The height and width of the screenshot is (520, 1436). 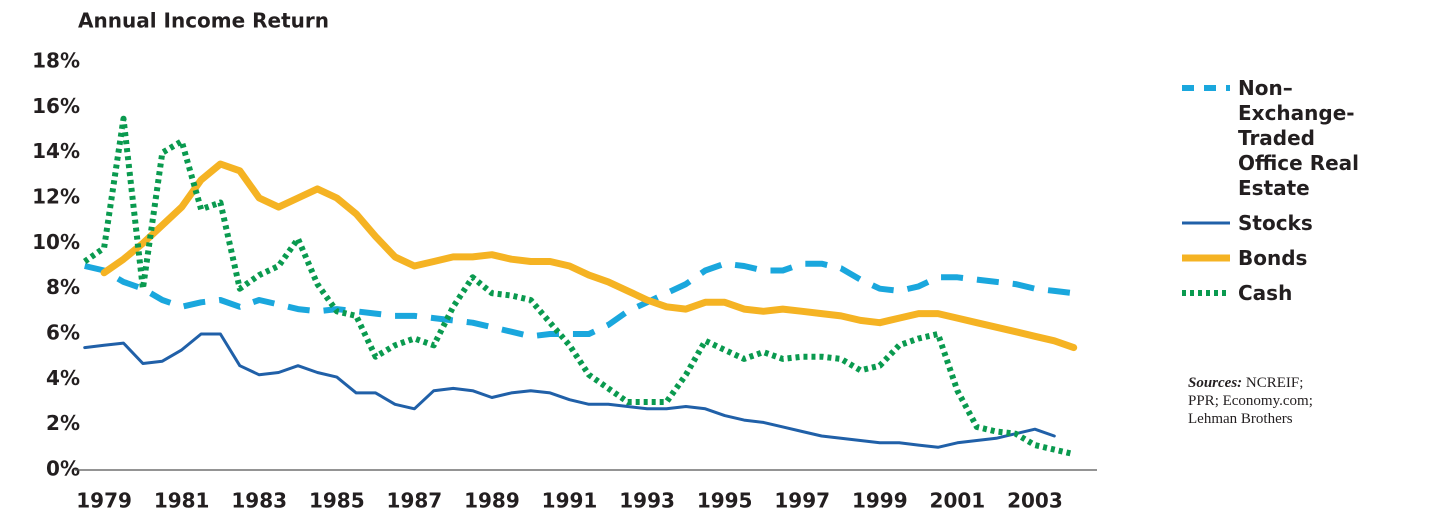 I want to click on y-tick-label: 8%, so click(x=63, y=287).